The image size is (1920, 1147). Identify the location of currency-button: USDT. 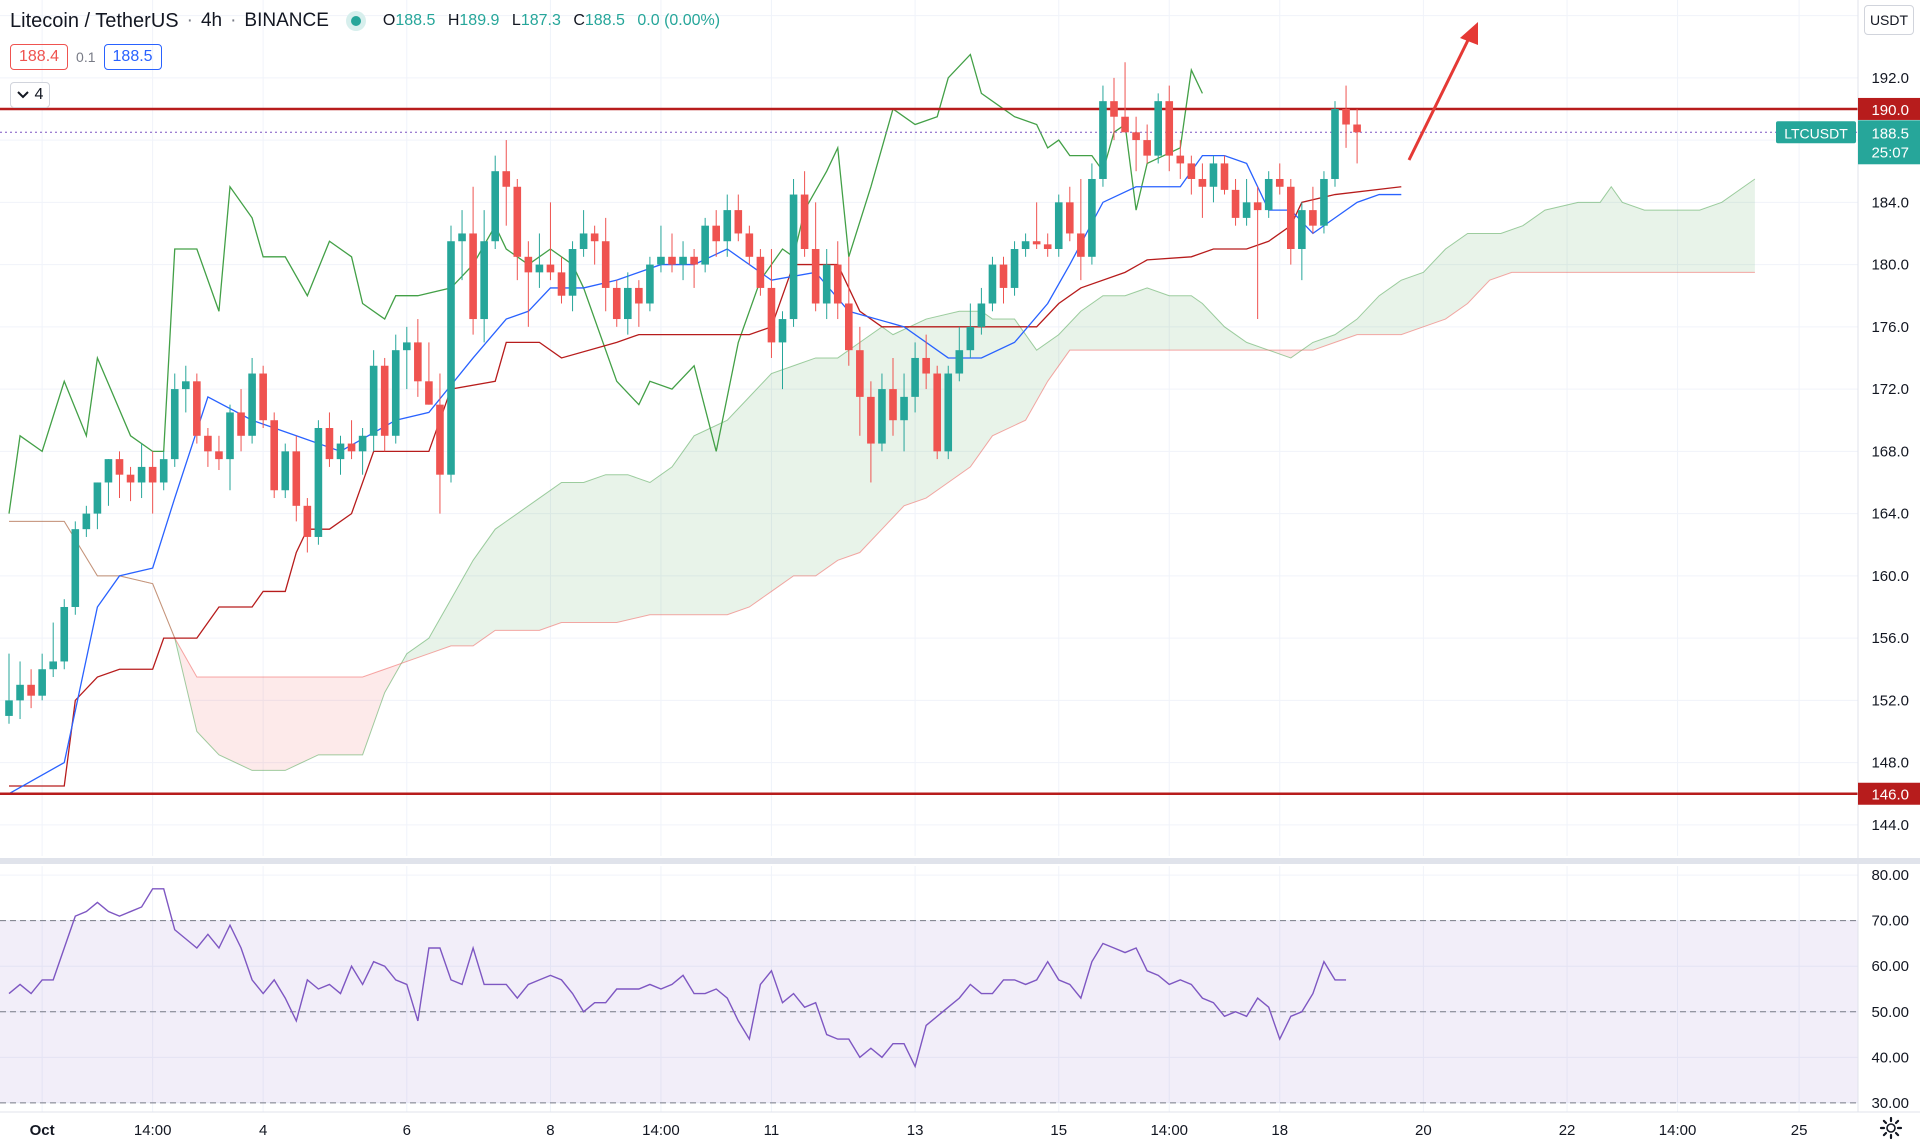
(1889, 20).